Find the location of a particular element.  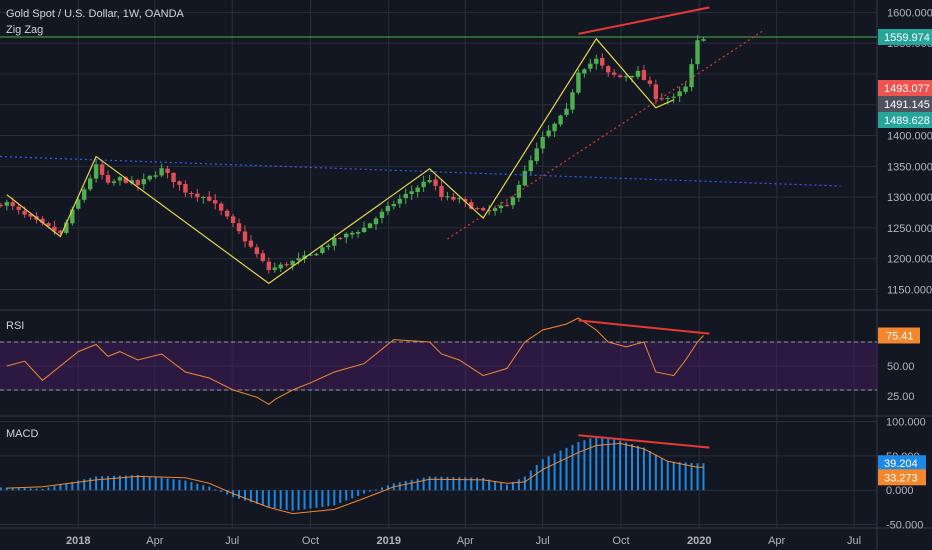

macd-signal-line is located at coordinates (355, 478).